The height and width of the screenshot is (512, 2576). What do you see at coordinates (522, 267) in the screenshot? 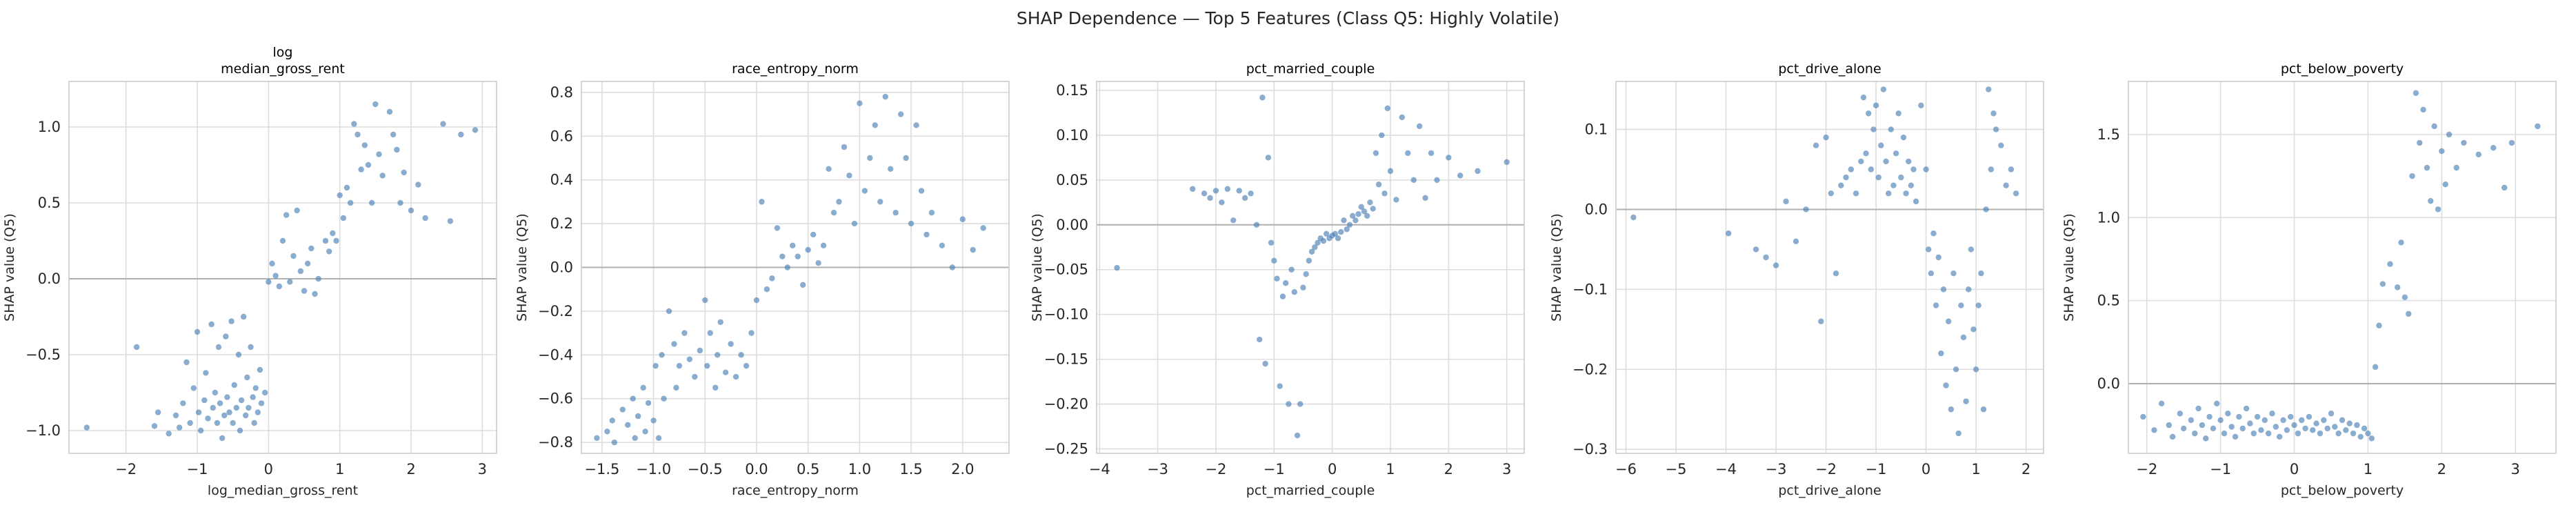
I see `y-axis-label: SHAP value (Q5)` at bounding box center [522, 267].